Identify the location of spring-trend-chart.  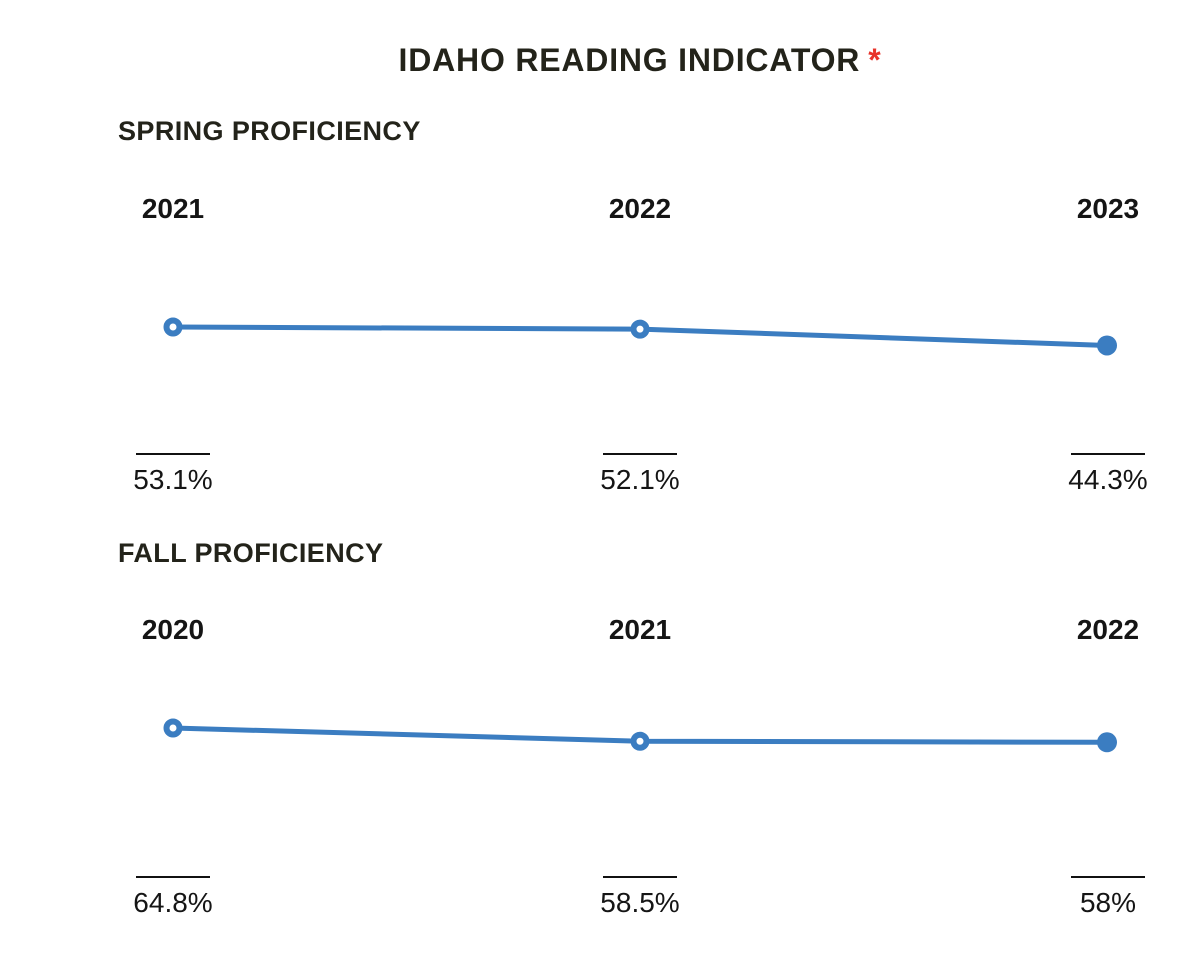
(640, 336).